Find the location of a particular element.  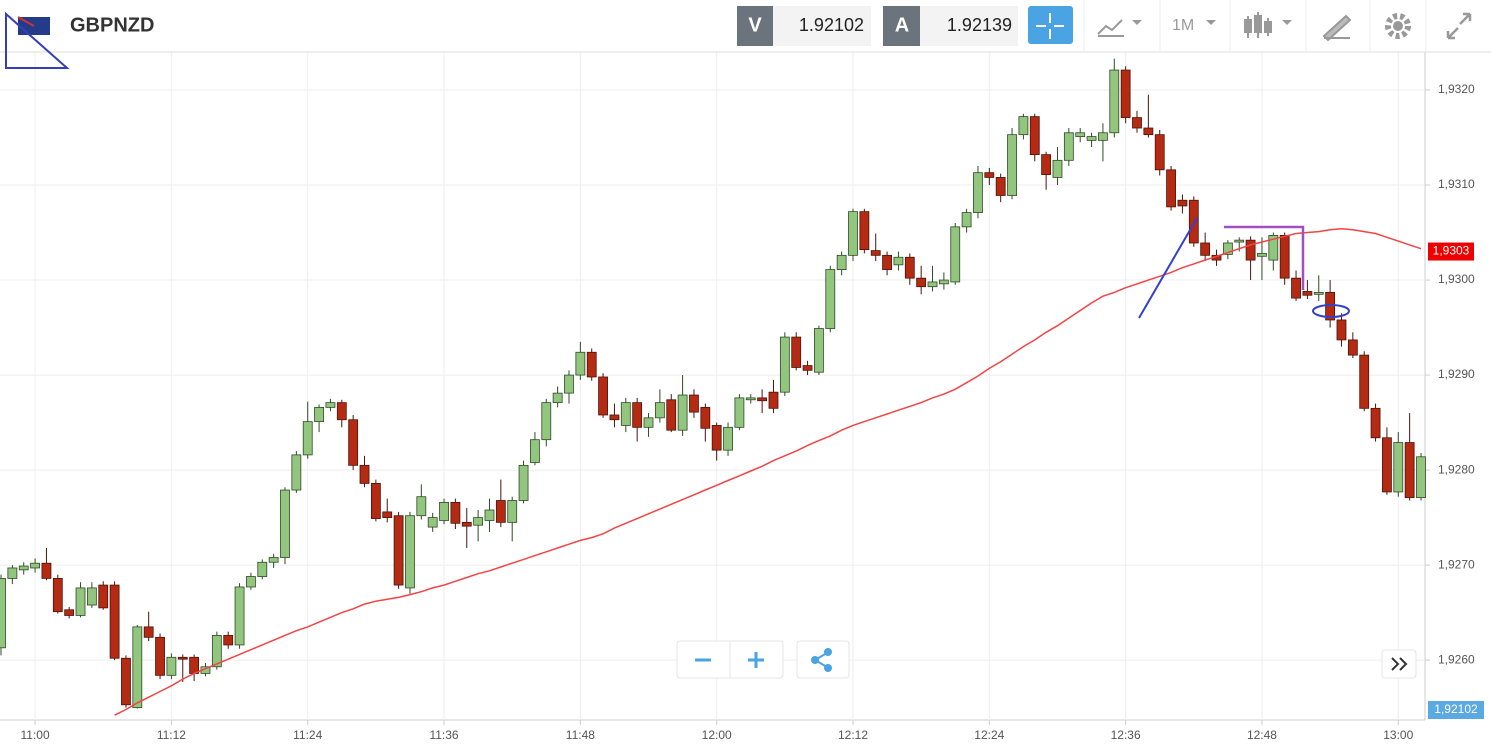

scroll-icon is located at coordinates (1399, 664).